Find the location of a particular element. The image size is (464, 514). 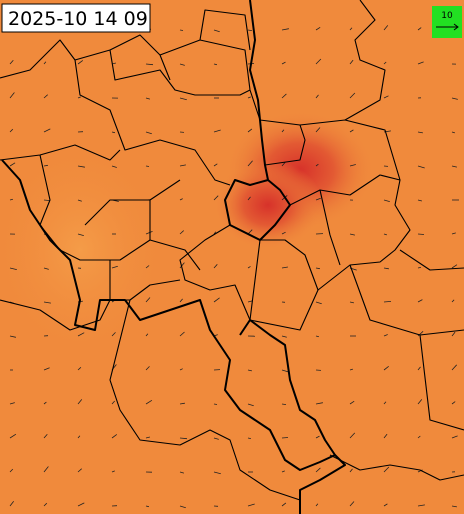

timestamp-box is located at coordinates (76, 18).